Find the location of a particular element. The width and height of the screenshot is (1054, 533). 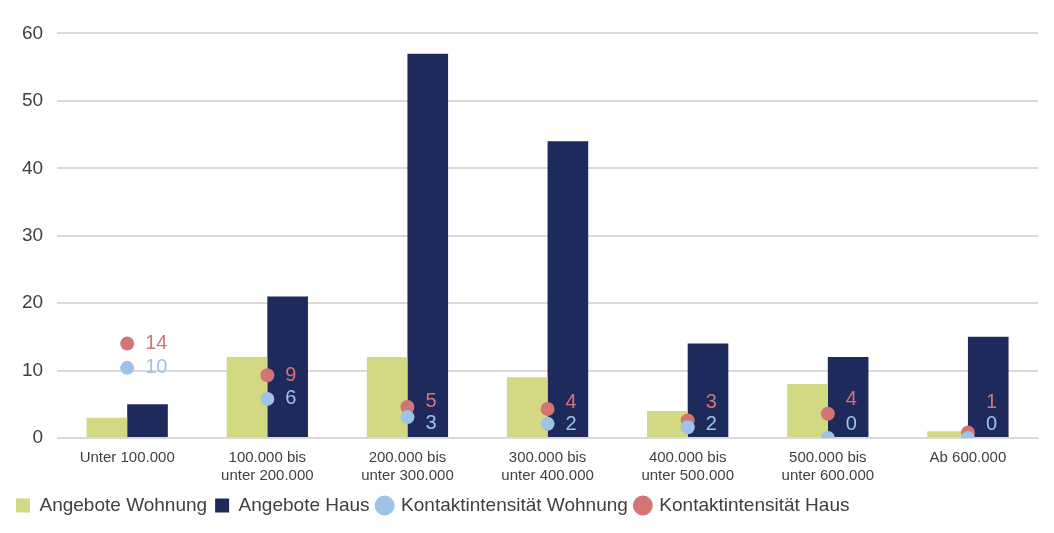

data-label: 10 is located at coordinates (156, 366).